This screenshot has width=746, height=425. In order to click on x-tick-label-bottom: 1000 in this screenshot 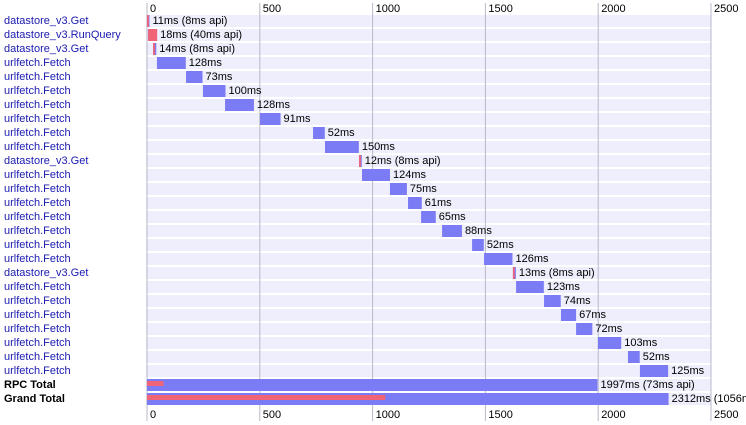, I will do `click(388, 415)`.